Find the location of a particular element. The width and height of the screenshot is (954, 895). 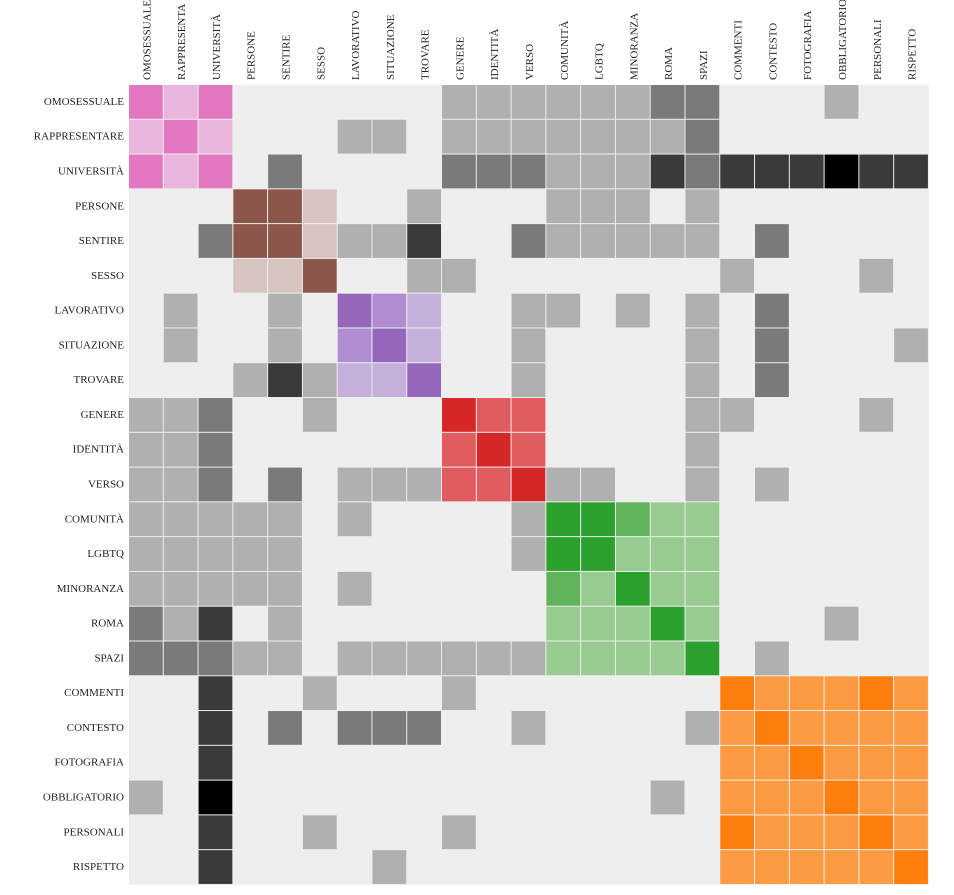

cell-minoranza-situazione is located at coordinates (389, 588).